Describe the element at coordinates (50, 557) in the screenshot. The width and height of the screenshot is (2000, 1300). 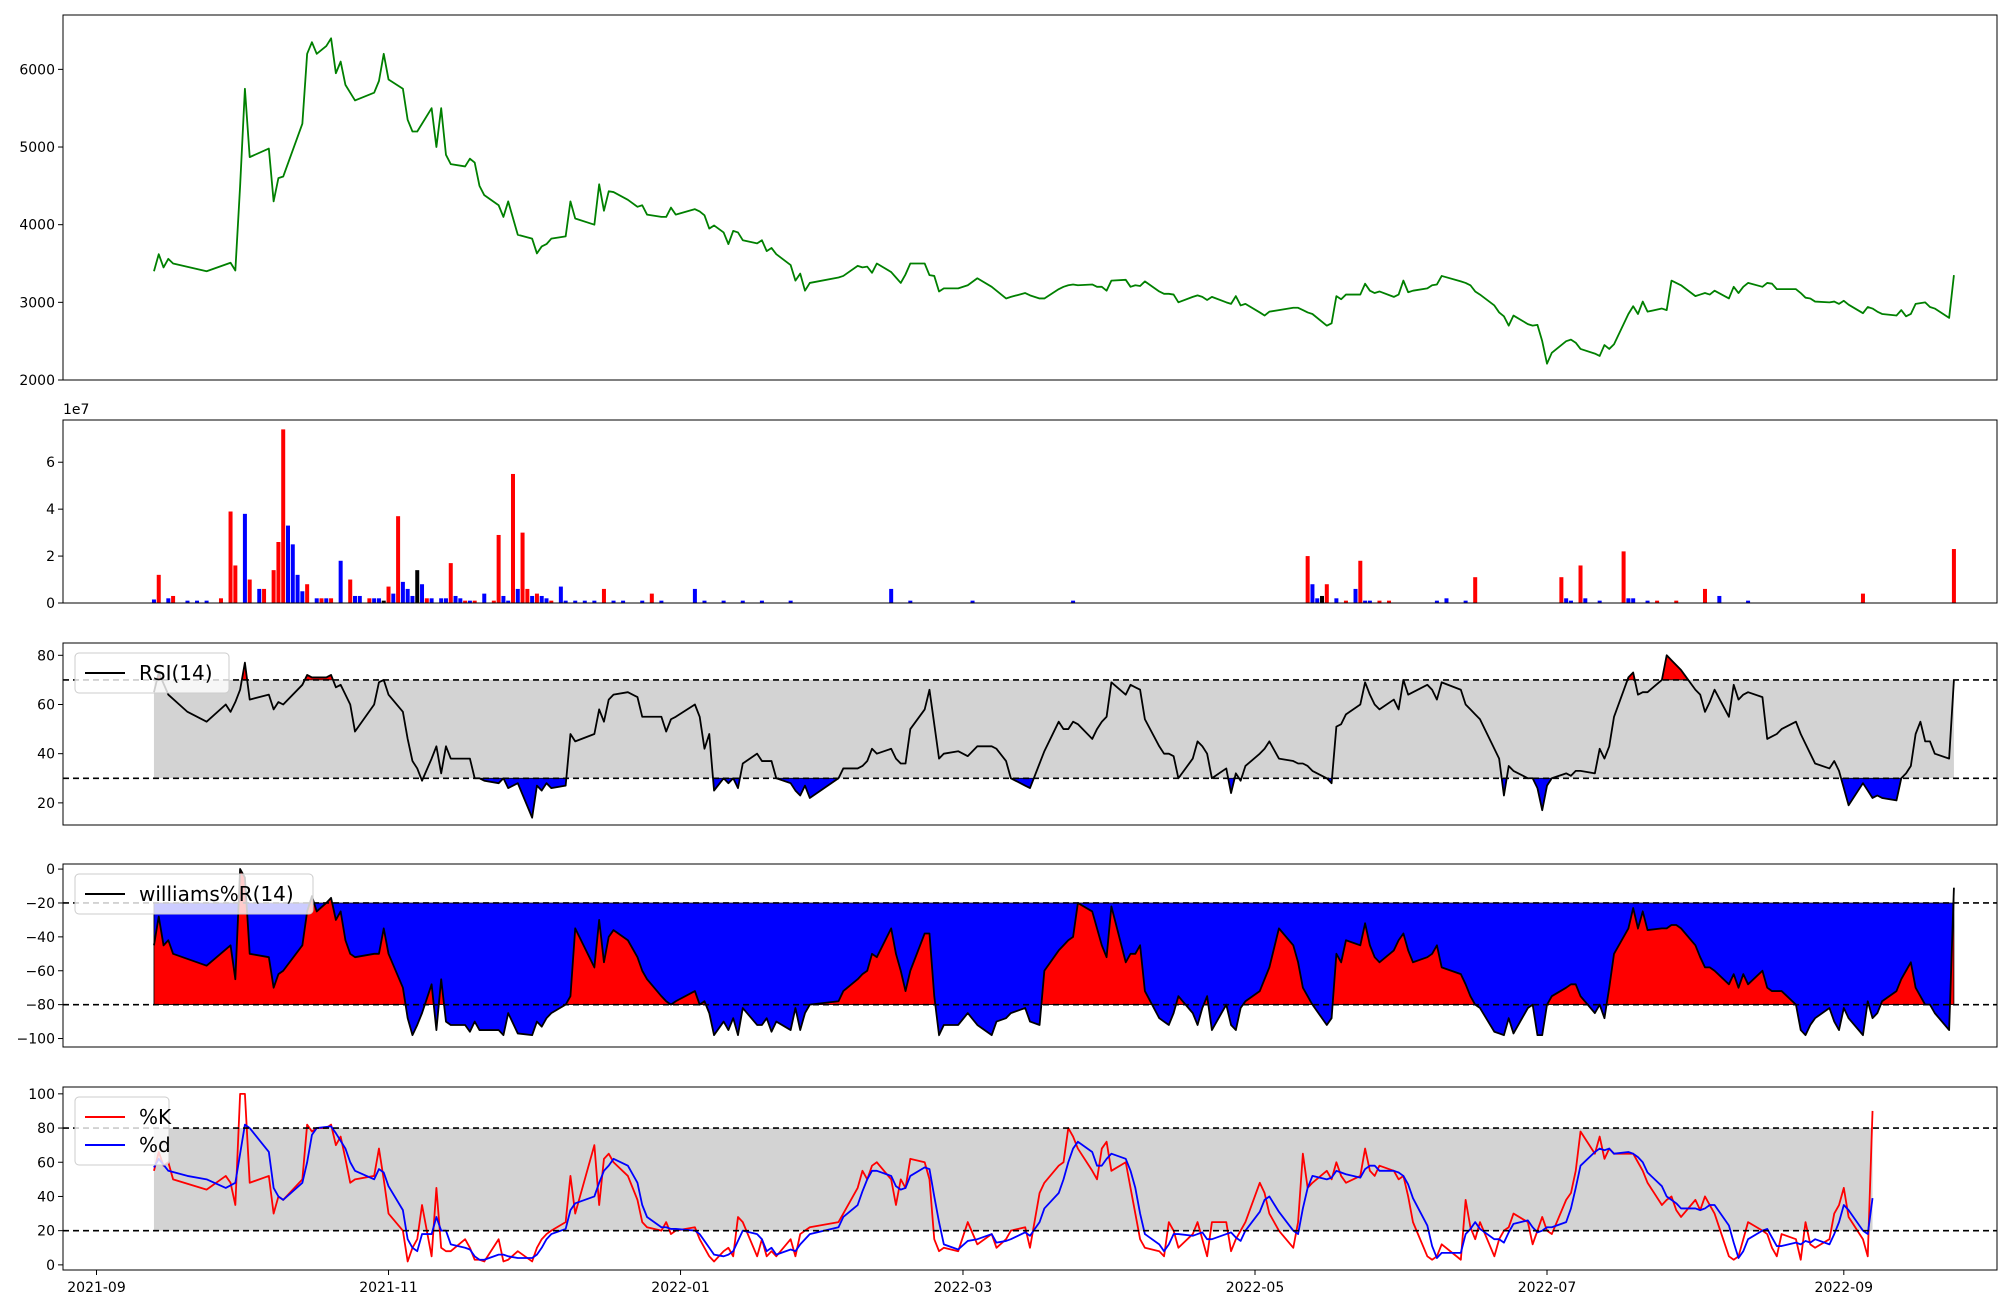
I see `y-tick-label: 2` at that location.